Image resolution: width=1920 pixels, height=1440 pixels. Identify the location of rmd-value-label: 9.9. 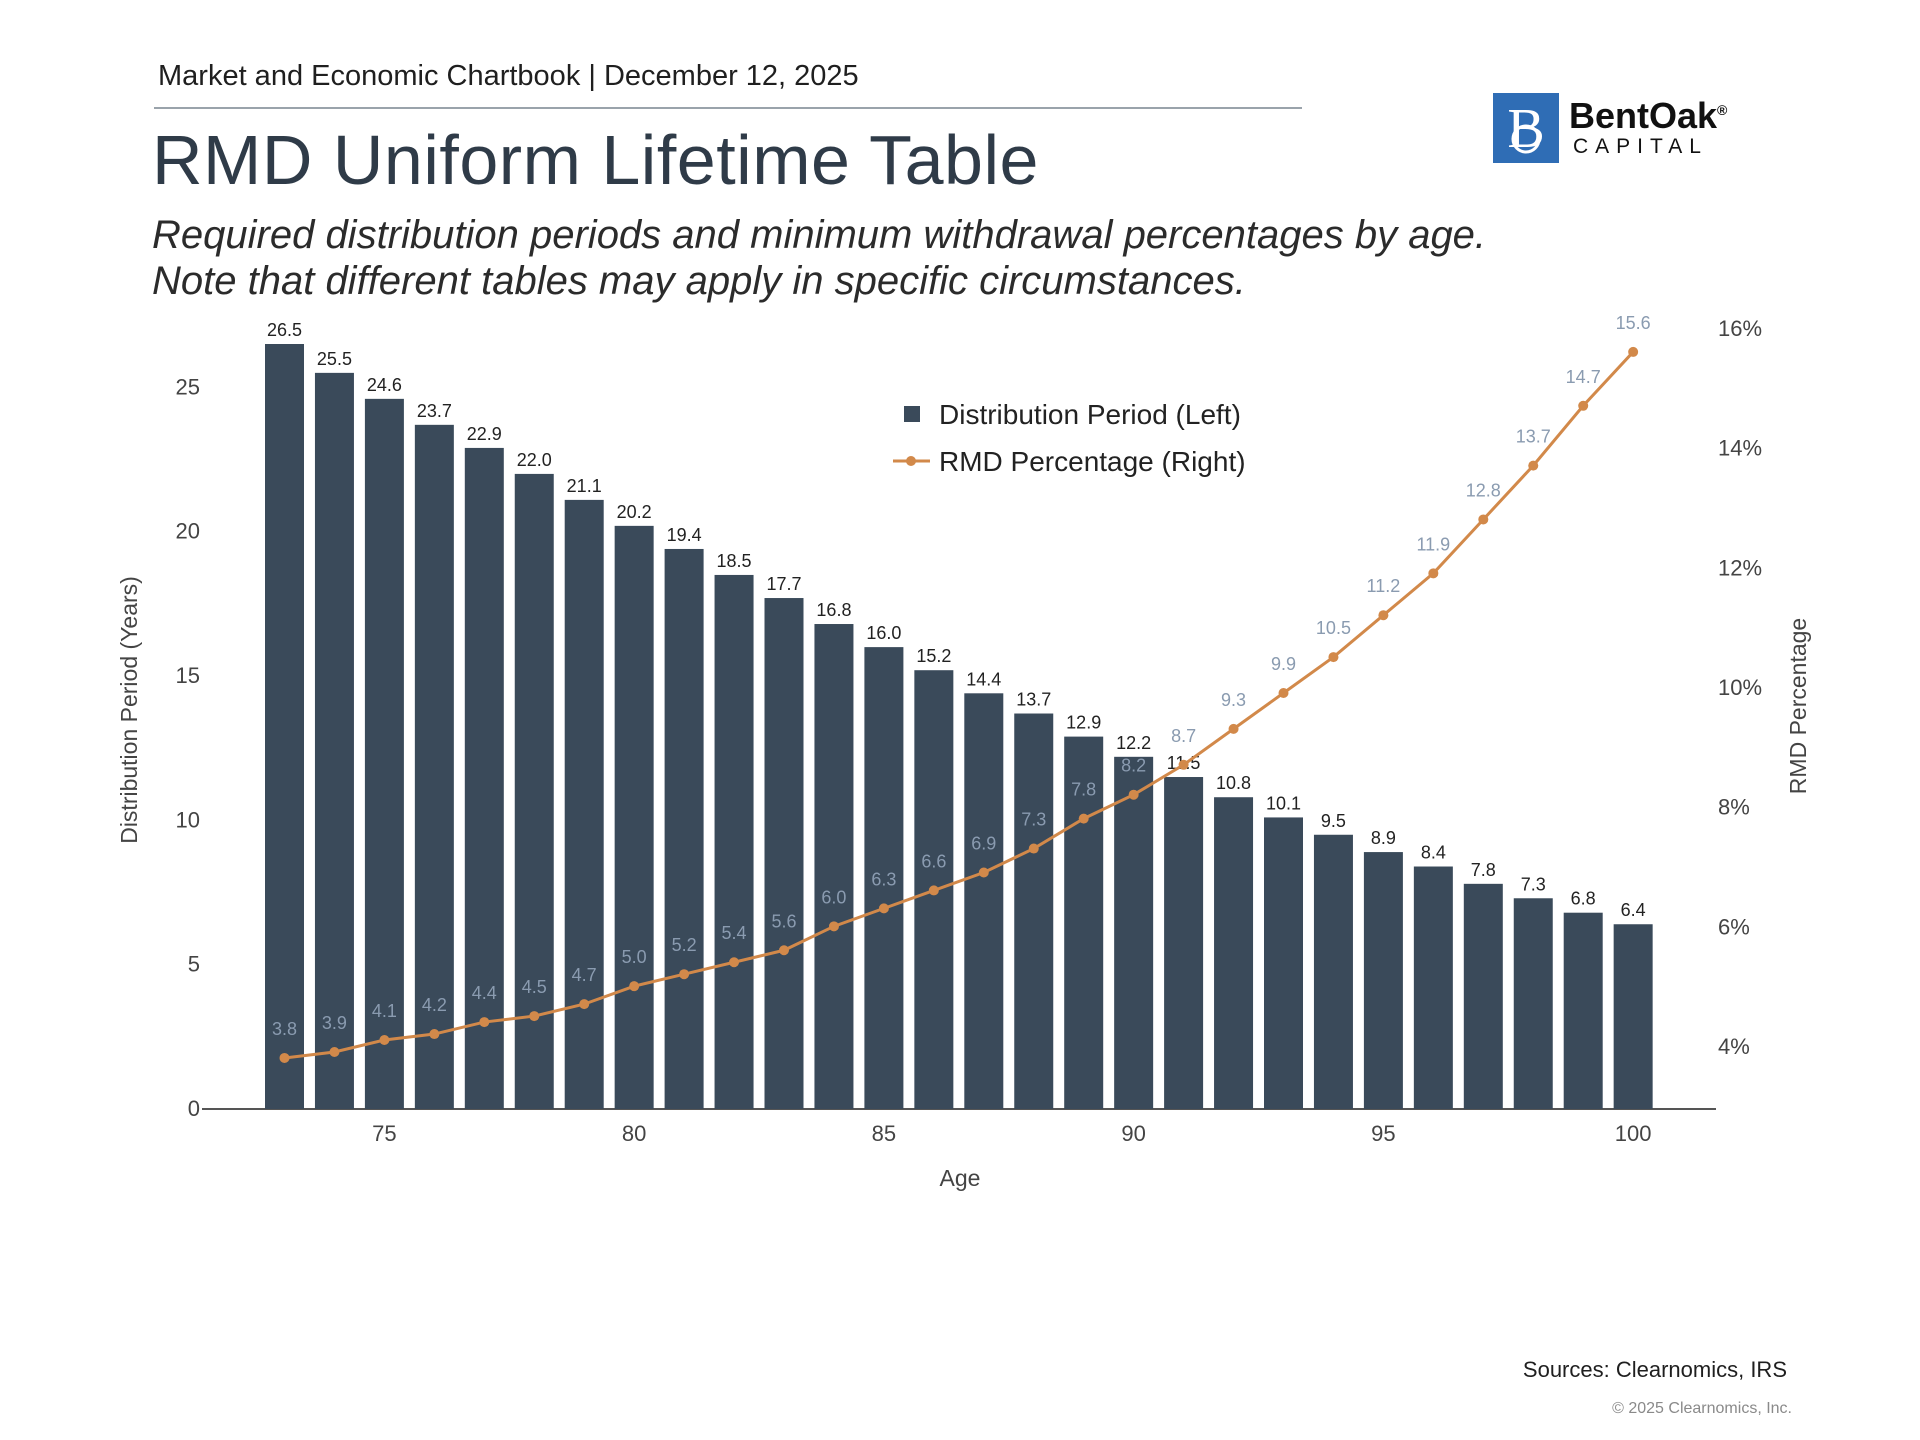
(1283, 664).